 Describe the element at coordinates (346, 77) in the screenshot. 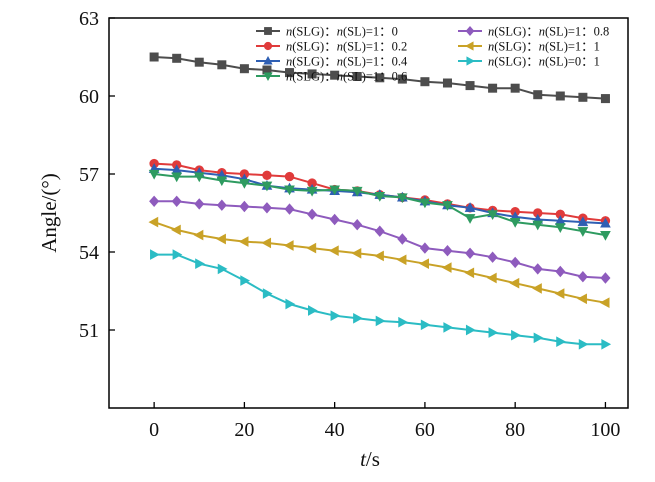

I see `legend-label: n(SLG)：n(SL)=1：0.6` at that location.